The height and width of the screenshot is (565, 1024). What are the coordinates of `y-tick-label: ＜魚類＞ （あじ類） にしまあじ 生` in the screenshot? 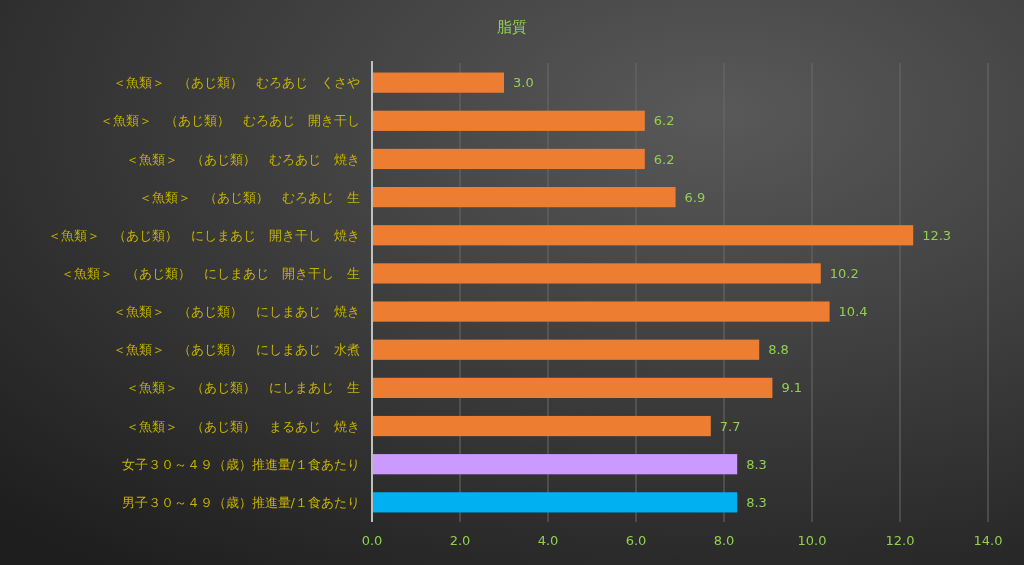 It's located at (243, 388).